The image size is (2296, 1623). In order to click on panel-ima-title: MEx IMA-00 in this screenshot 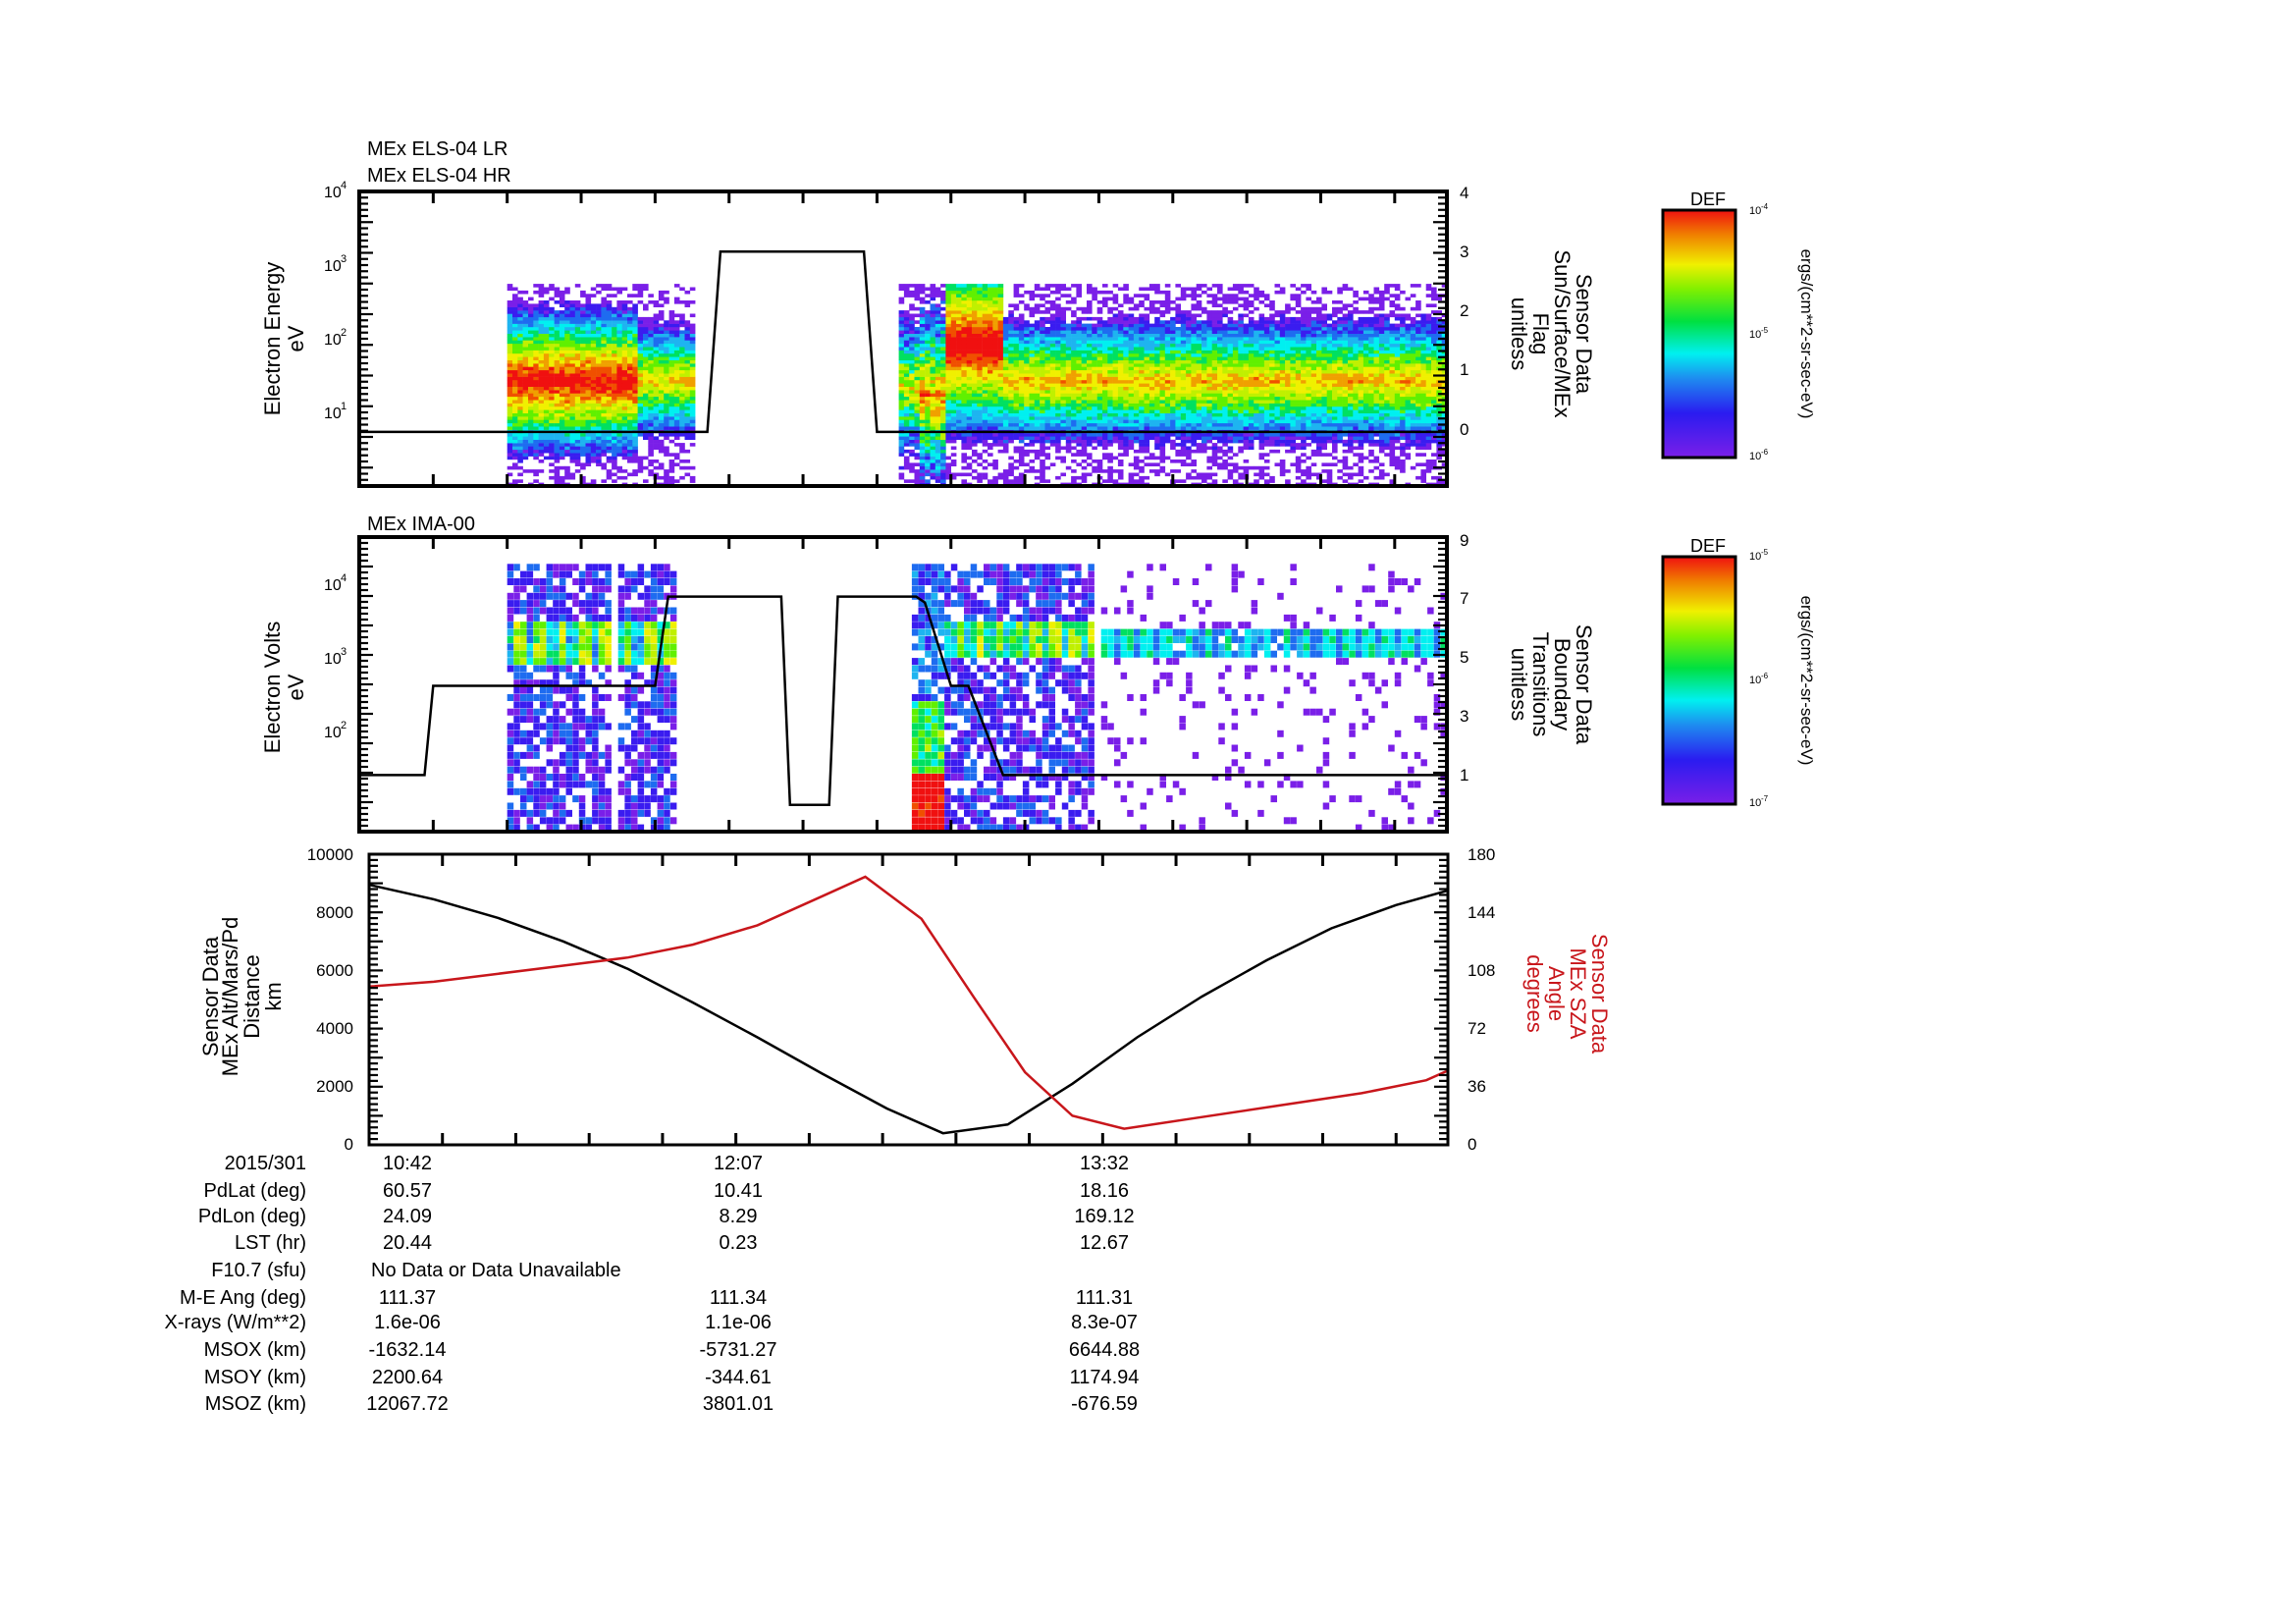, I will do `click(421, 525)`.